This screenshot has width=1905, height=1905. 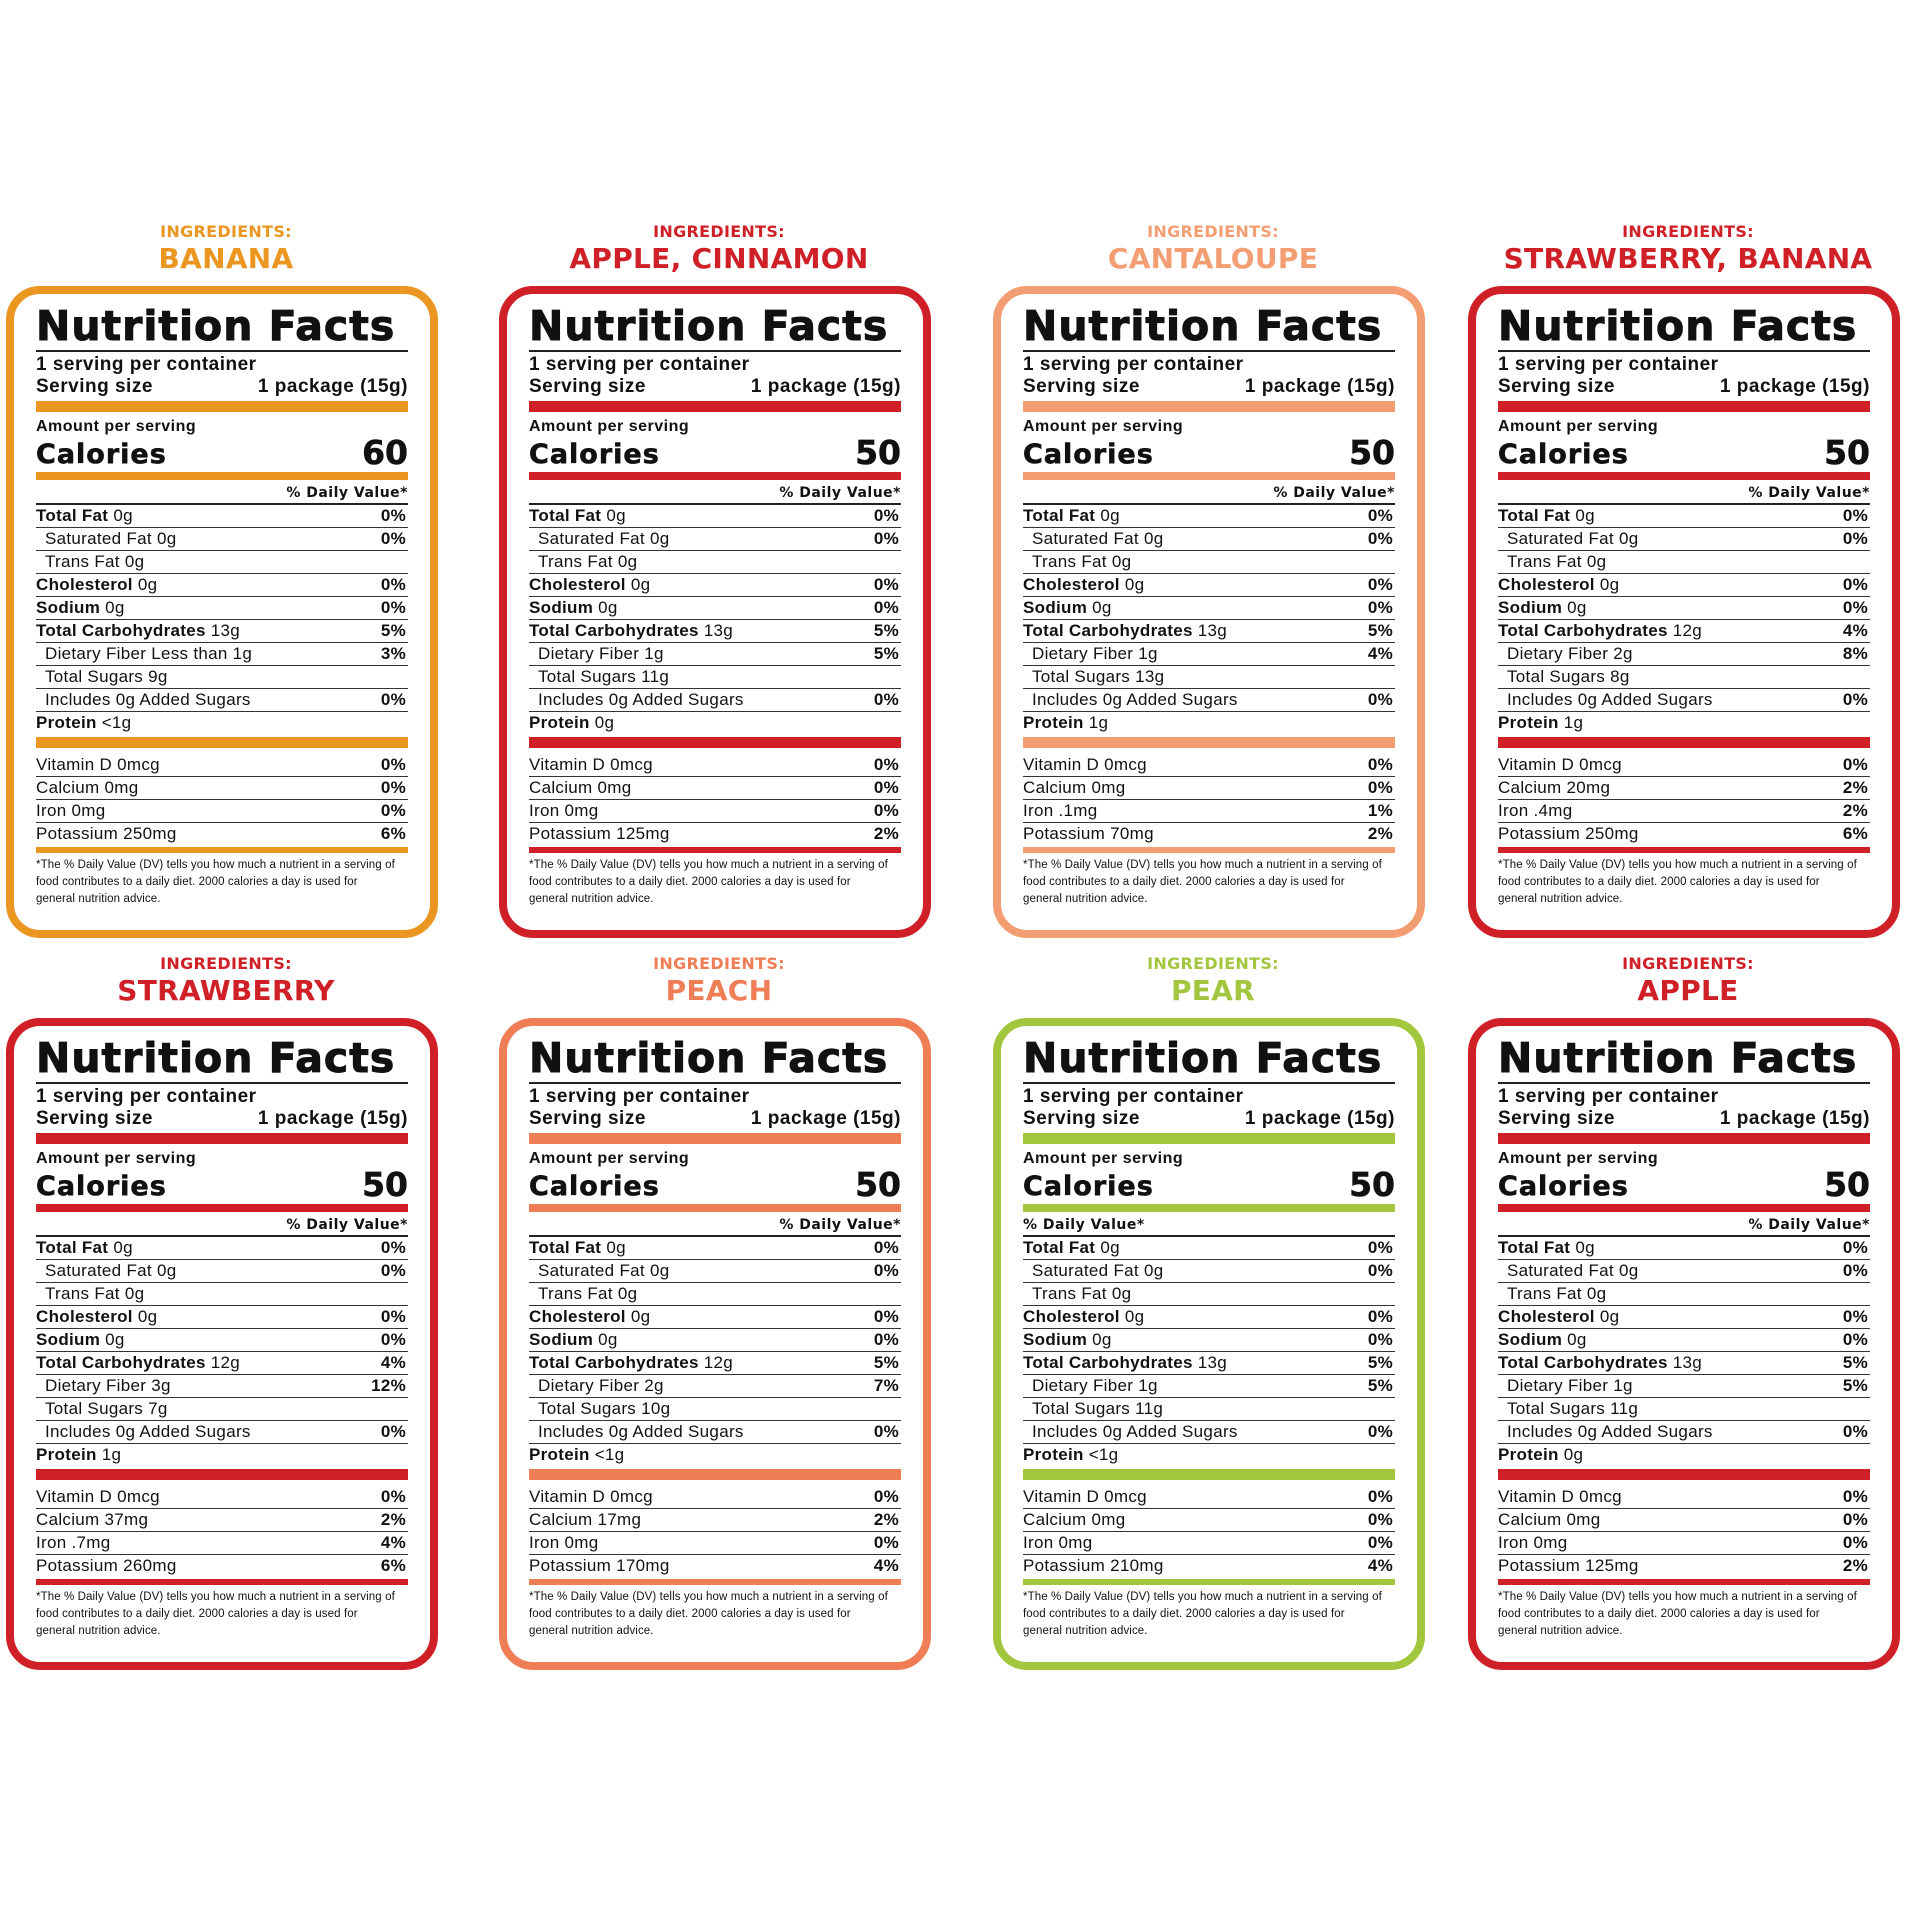 What do you see at coordinates (1684, 1184) in the screenshot?
I see `calories-row: Calories 50` at bounding box center [1684, 1184].